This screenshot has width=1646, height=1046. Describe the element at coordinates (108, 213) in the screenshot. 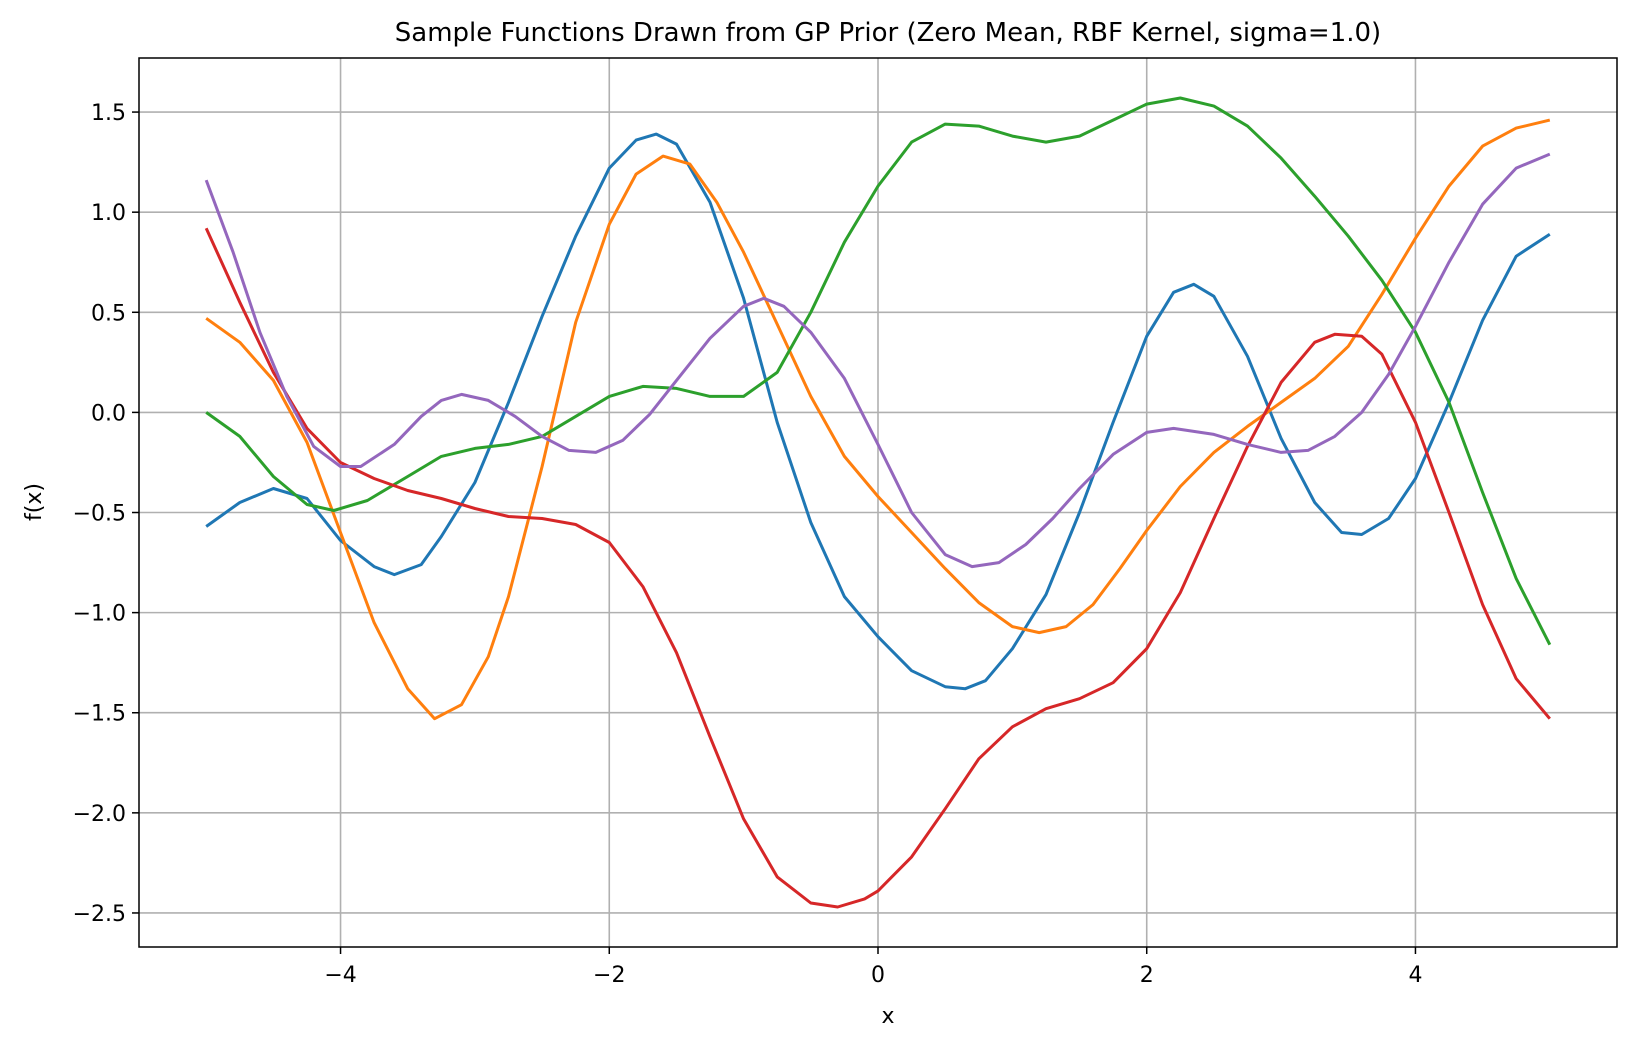

I see `y-tick-label: 1.0` at that location.